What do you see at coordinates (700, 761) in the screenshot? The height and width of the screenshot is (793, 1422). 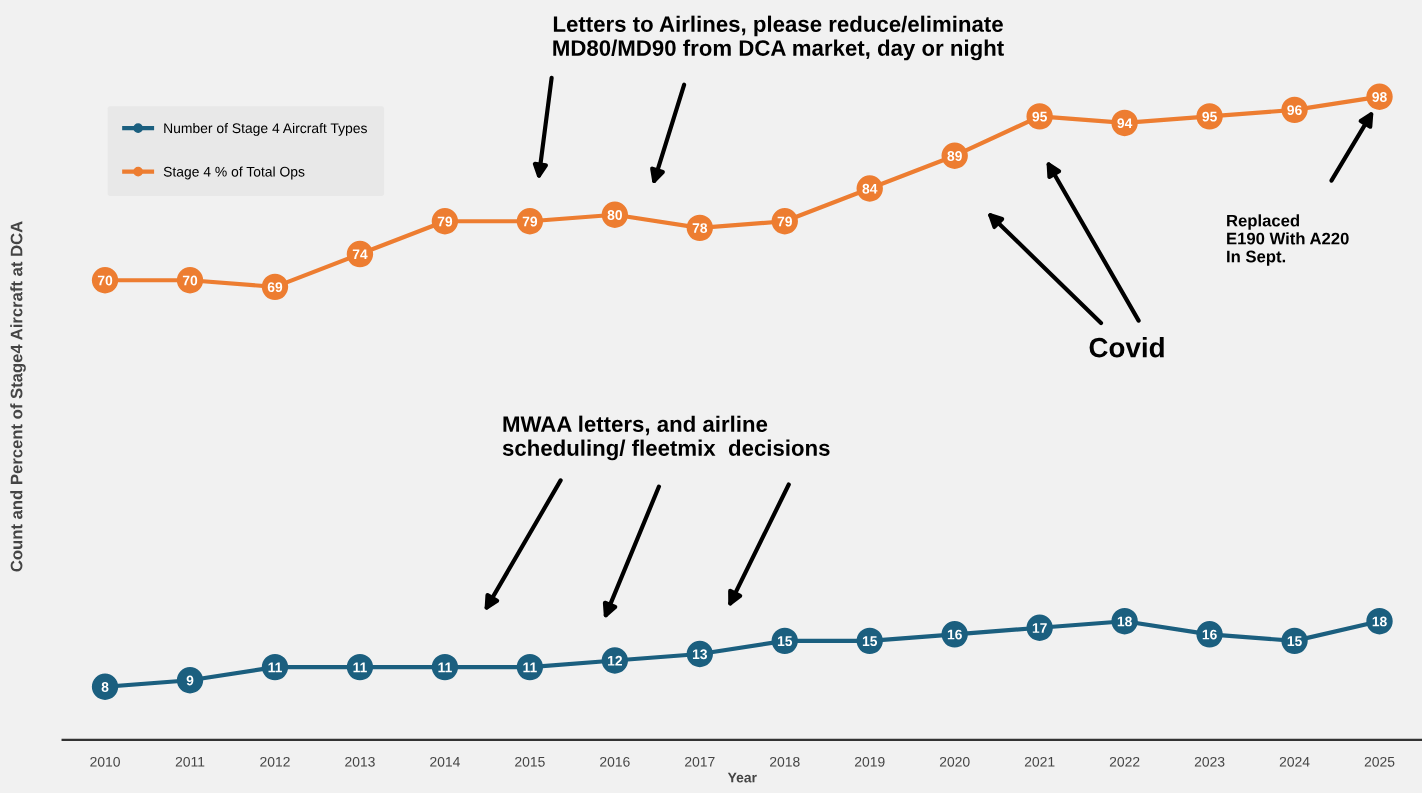 I see `x-tick-label: 2017` at bounding box center [700, 761].